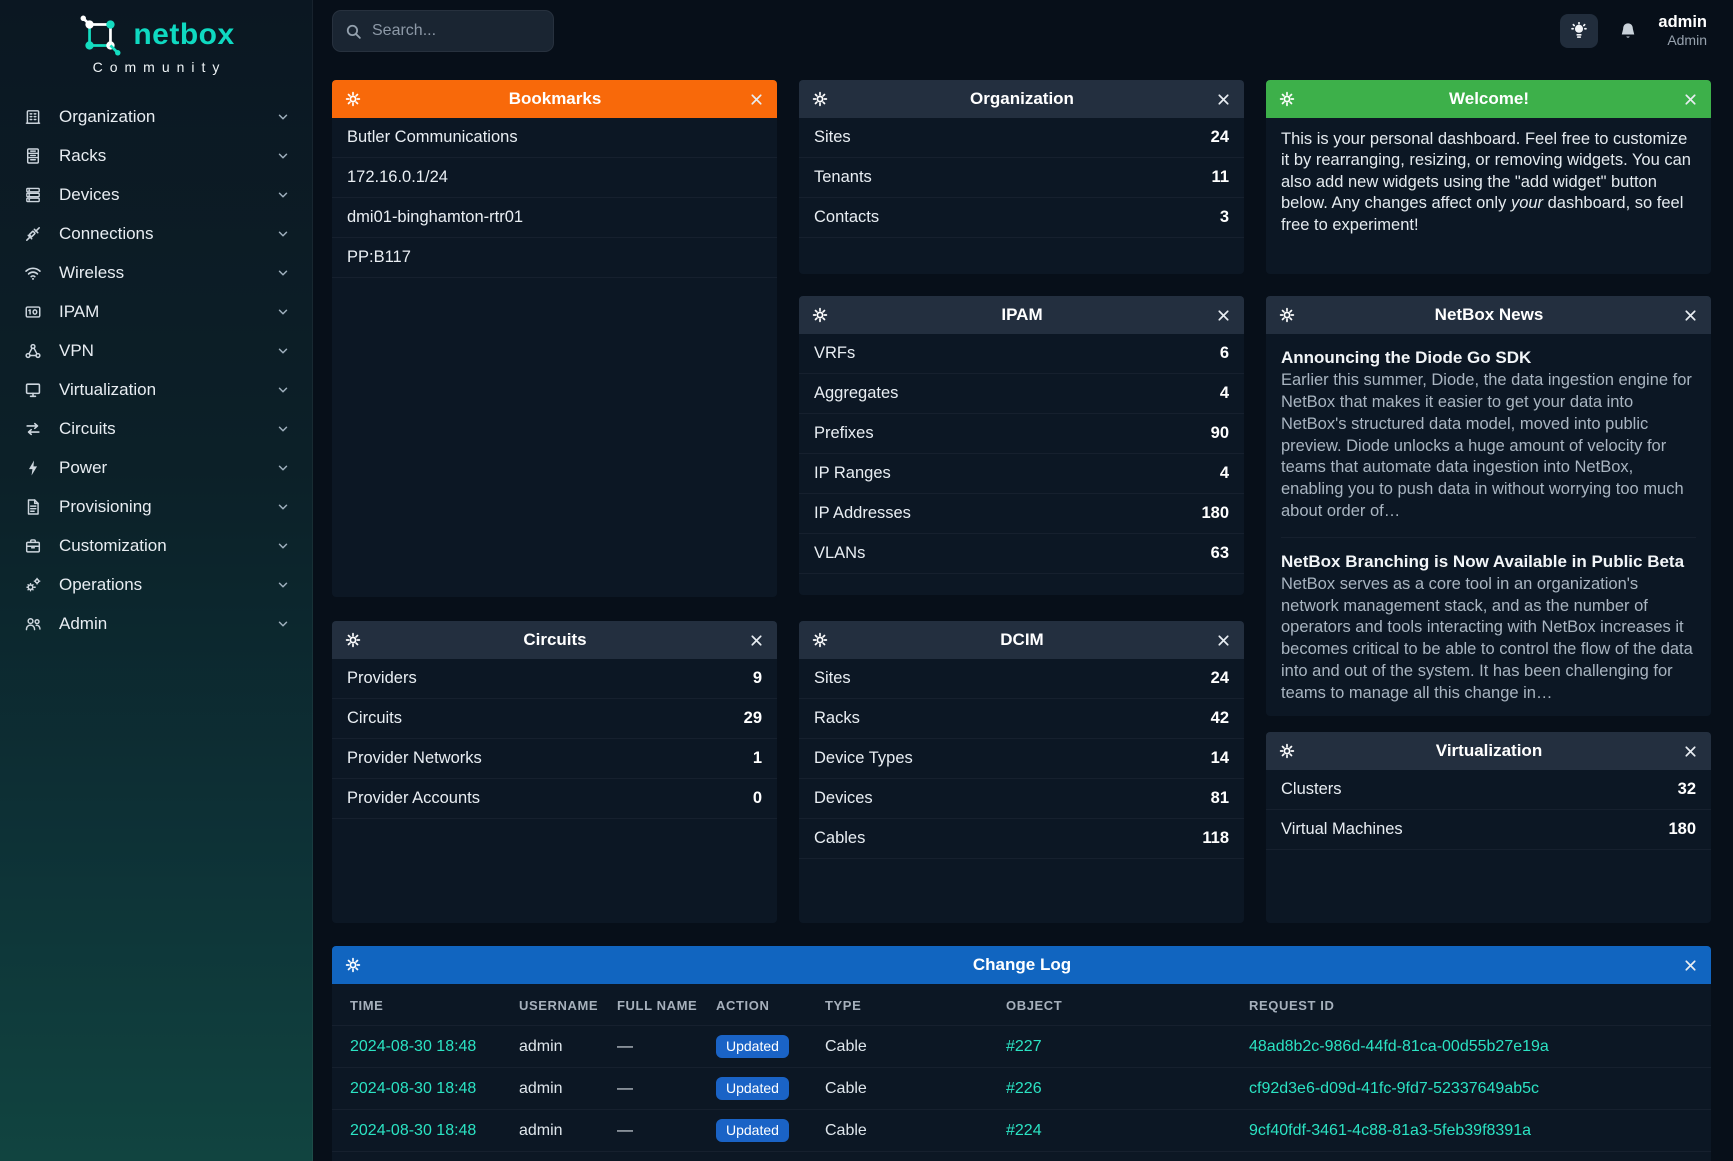 Image resolution: width=1733 pixels, height=1161 pixels. What do you see at coordinates (34, 429) in the screenshot?
I see `circuits-icon` at bounding box center [34, 429].